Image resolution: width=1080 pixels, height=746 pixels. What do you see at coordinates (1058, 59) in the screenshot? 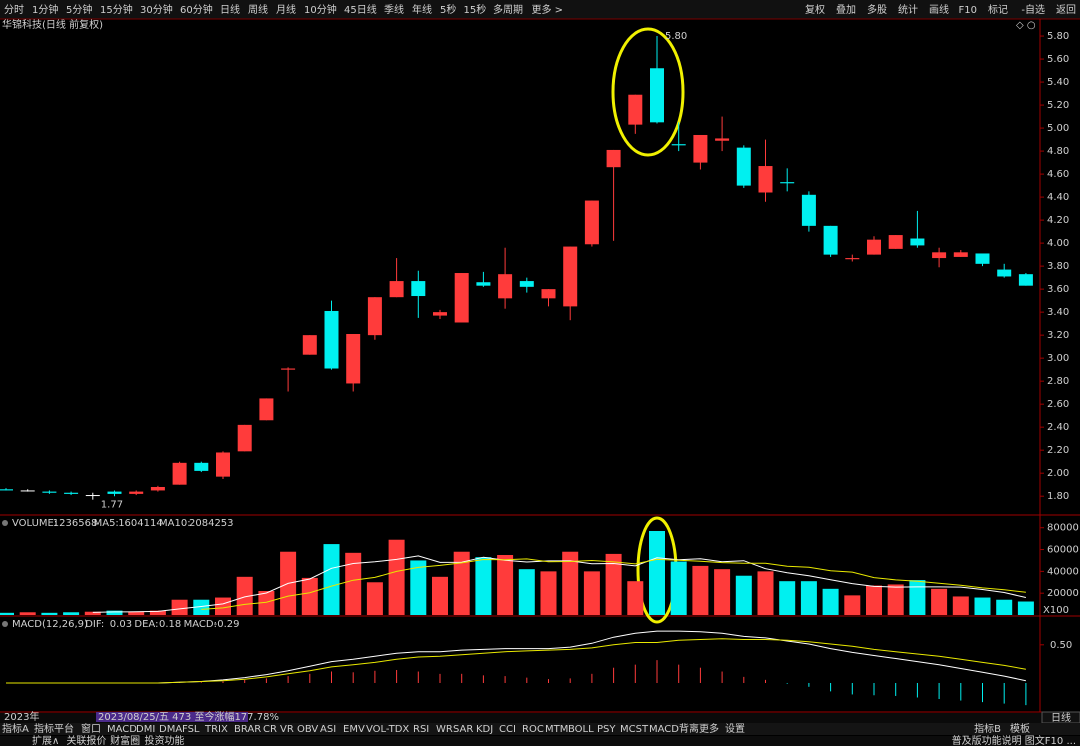
I see `y-tick-label: 5.60` at bounding box center [1058, 59].